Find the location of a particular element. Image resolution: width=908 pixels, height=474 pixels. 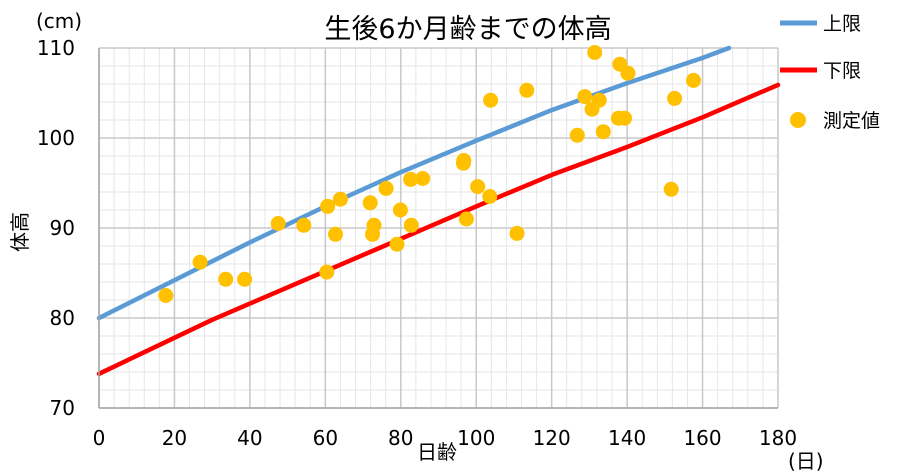

x-tick-label: 180 is located at coordinates (778, 438).